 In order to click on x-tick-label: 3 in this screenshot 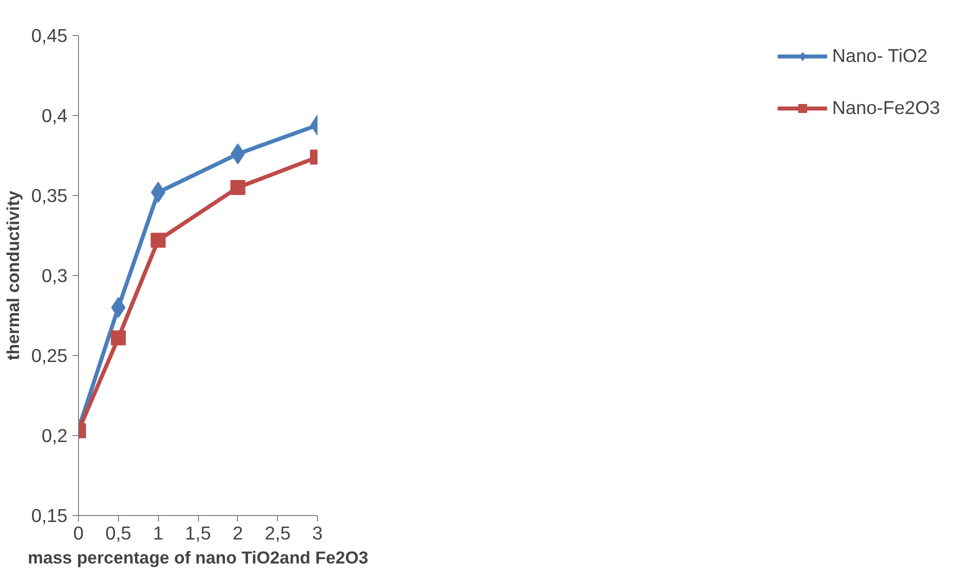, I will do `click(317, 533)`.